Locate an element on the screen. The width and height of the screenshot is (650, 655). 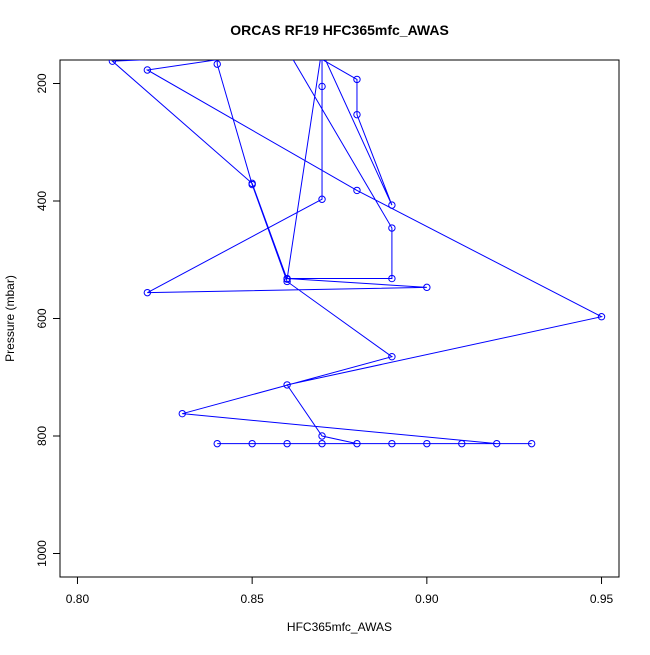
y-tick-label: 600 is located at coordinates (42, 318).